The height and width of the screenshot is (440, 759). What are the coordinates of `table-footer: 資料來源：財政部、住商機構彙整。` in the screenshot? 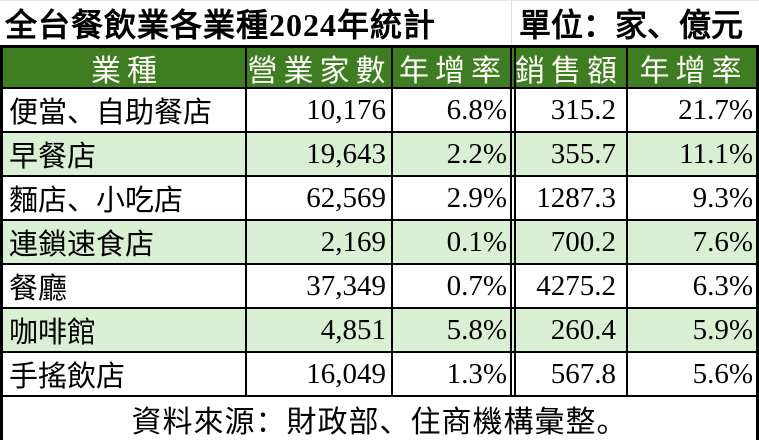 It's located at (379, 418).